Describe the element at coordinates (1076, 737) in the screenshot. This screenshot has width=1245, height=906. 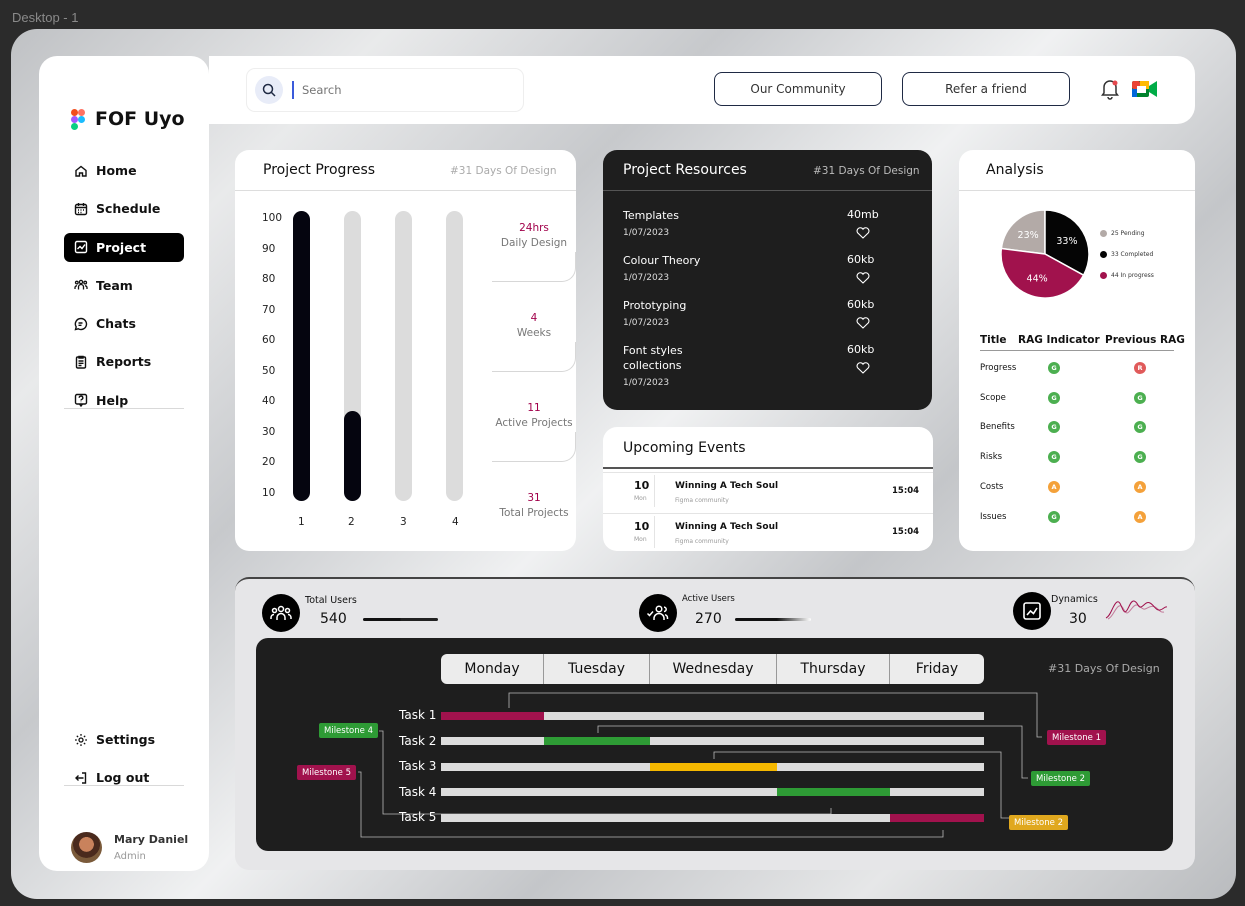
I see `milestone-1: Milestone 1` at that location.